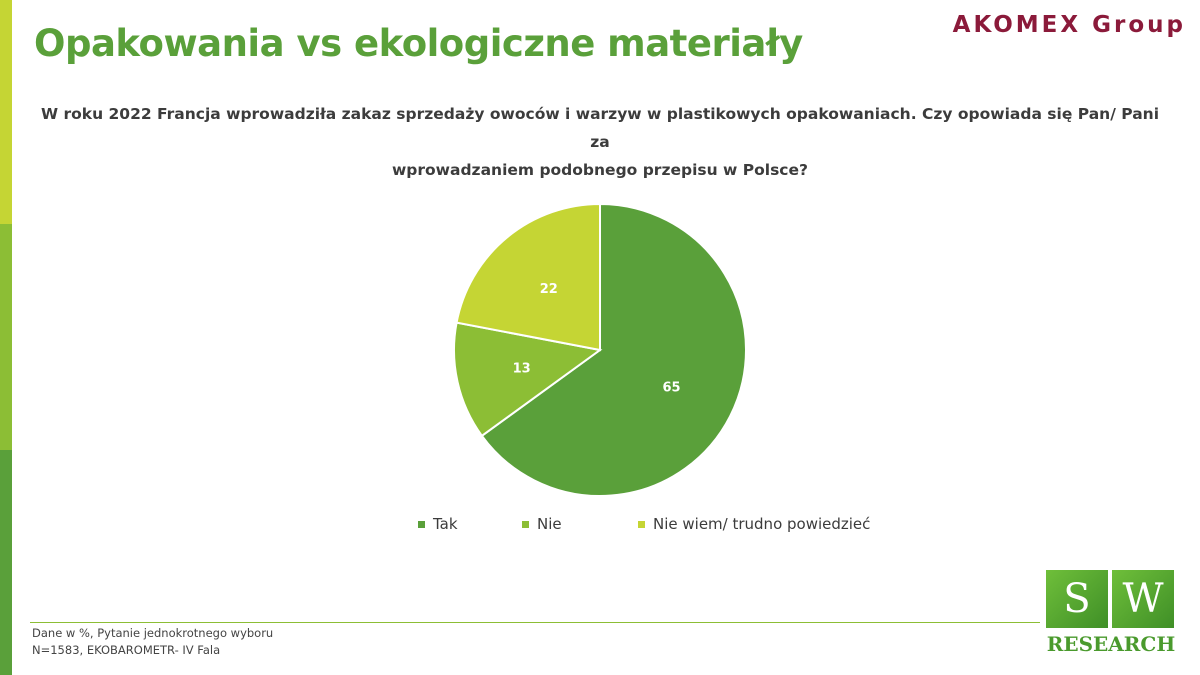  I want to click on pie-data-label-3: 22, so click(549, 289).